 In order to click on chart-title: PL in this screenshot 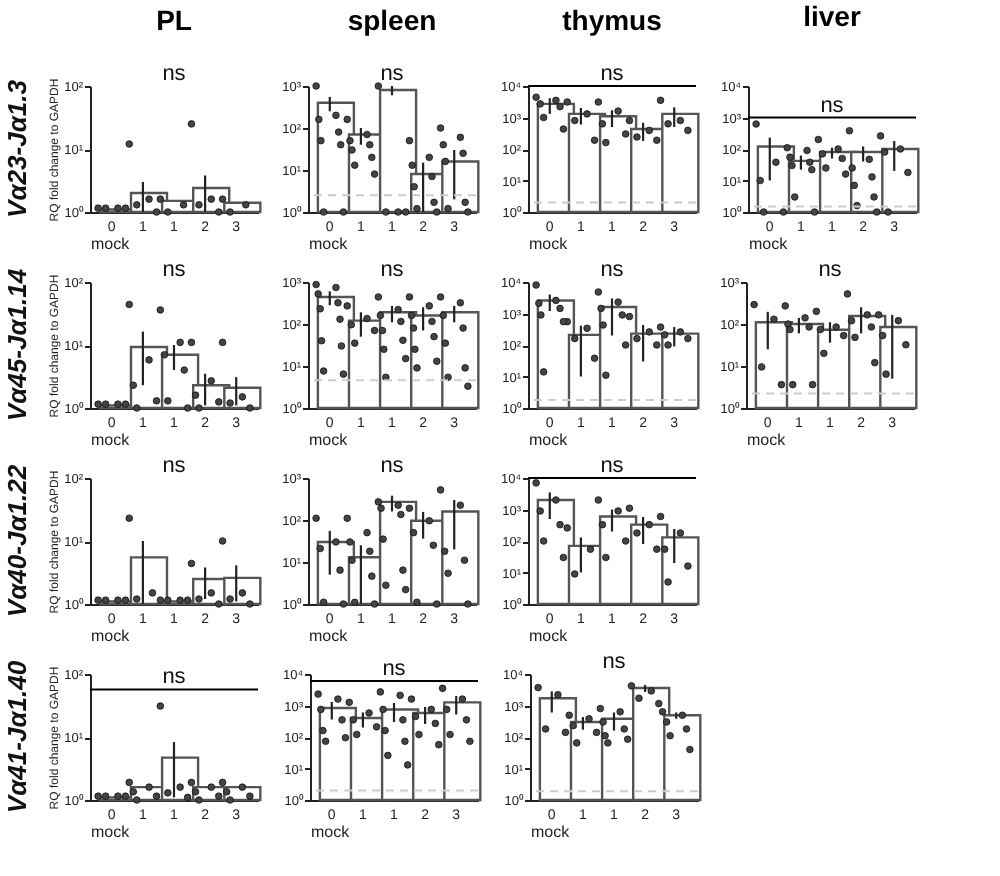, I will do `click(174, 20)`.